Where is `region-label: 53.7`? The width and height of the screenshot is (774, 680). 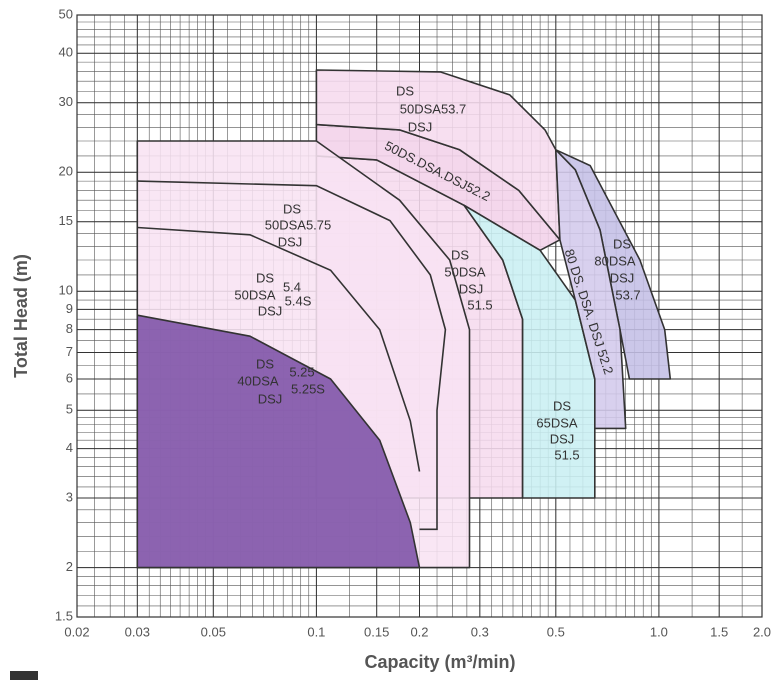 region-label: 53.7 is located at coordinates (627, 294).